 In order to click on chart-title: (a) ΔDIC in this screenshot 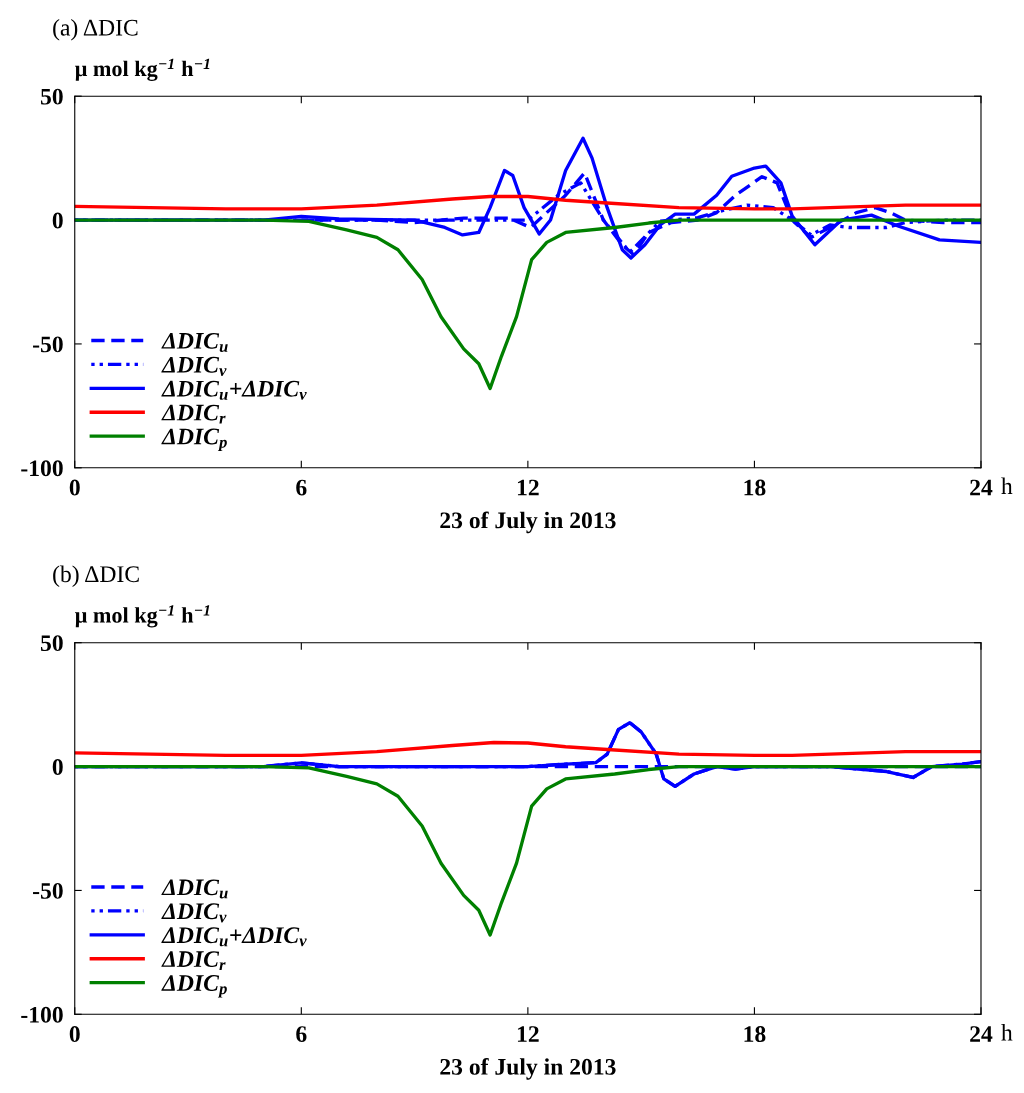, I will do `click(95, 30)`.